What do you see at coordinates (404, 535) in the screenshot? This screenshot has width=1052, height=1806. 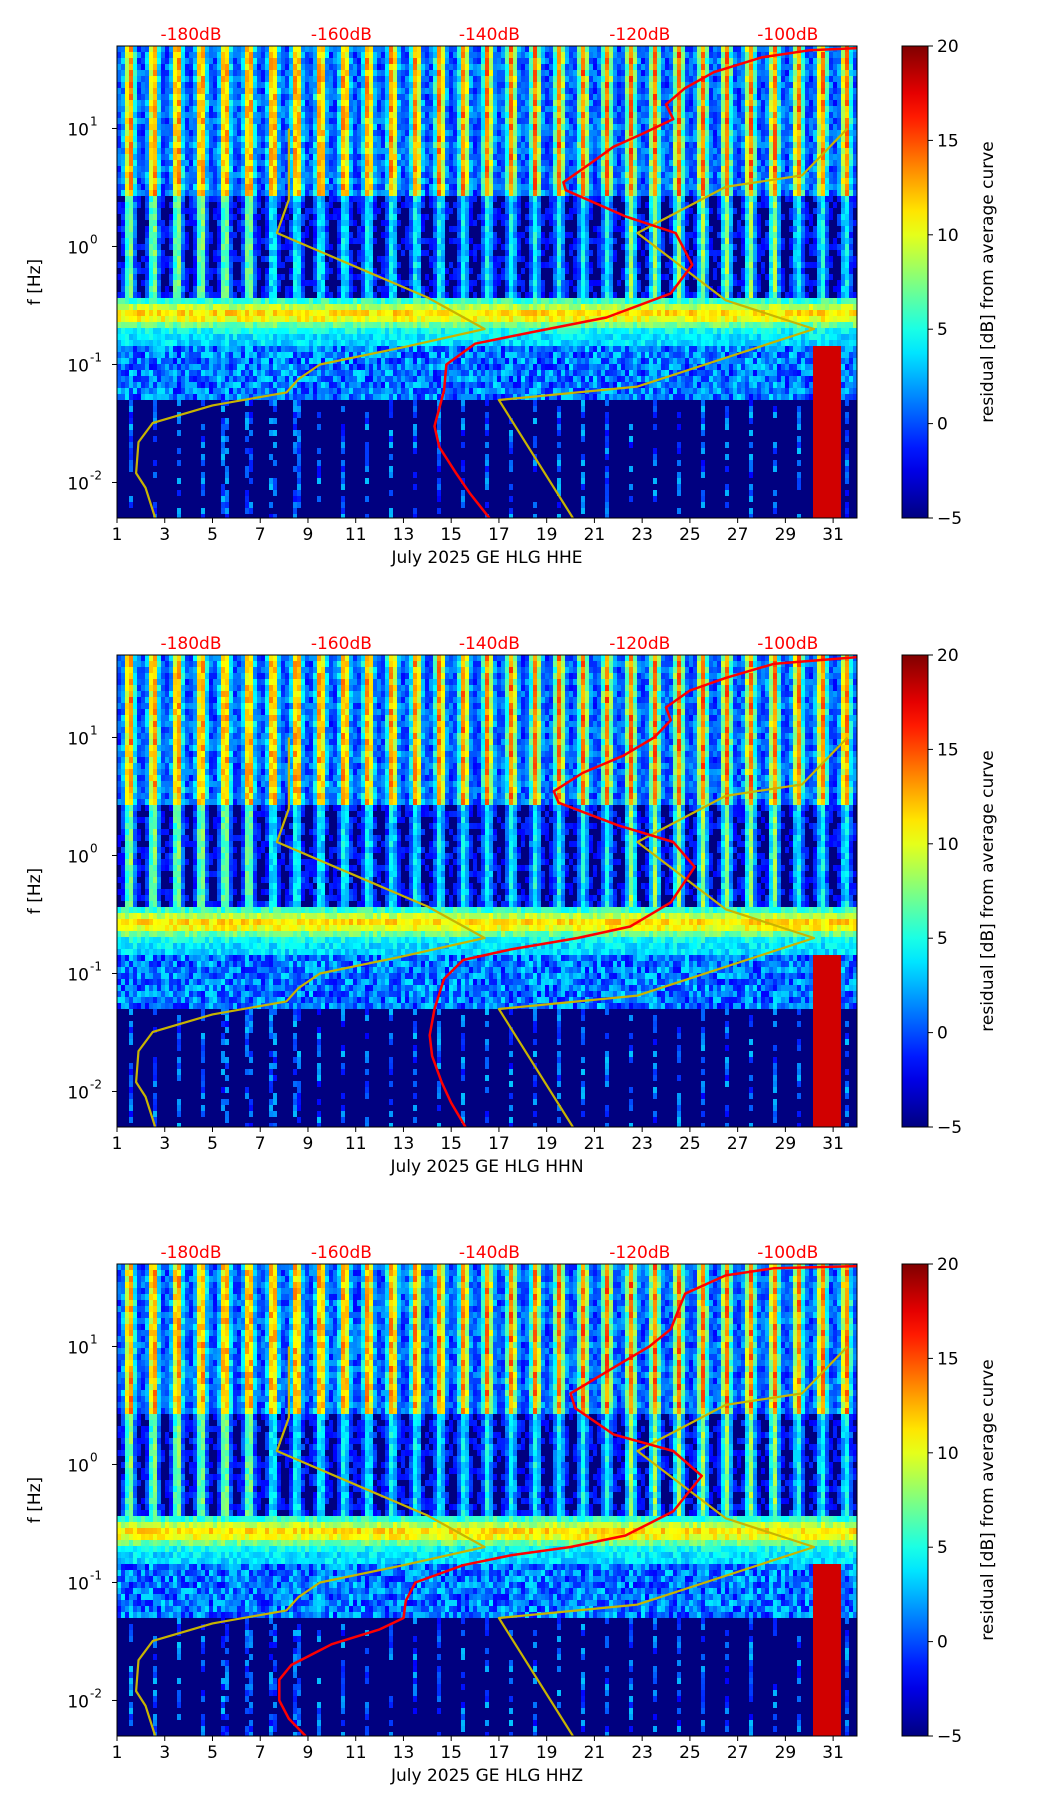 I see `x-tick-label: 13` at bounding box center [404, 535].